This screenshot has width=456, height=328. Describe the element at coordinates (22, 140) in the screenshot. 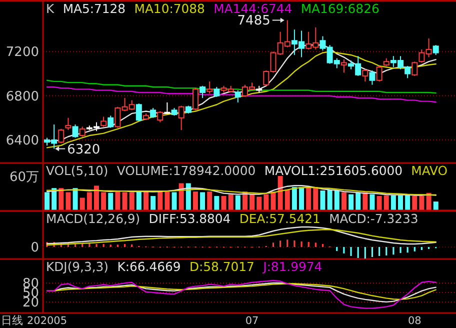

I see `y-tick-label: 6400` at that location.